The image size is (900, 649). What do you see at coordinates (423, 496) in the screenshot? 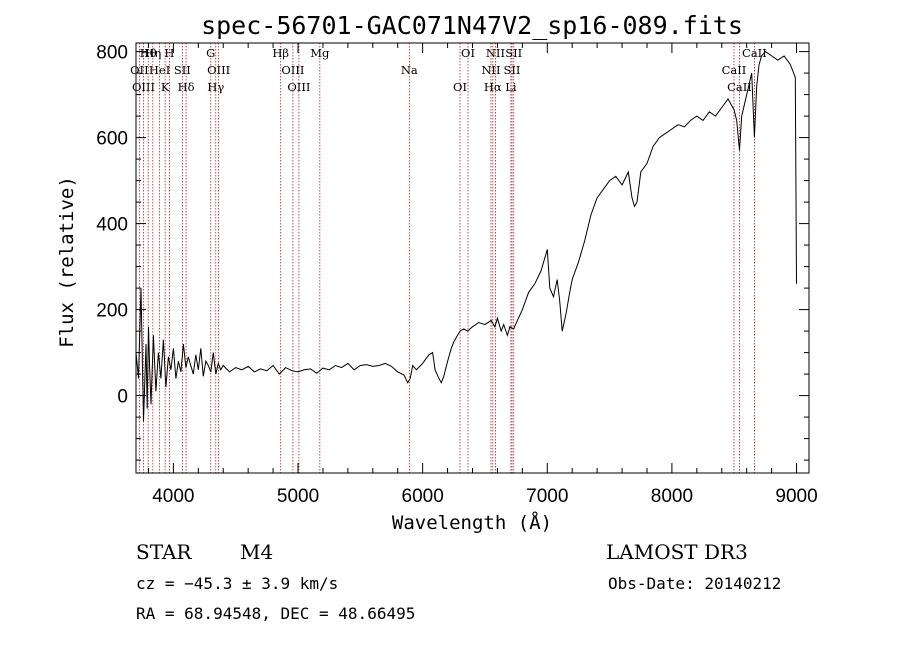
I see `x-tick-label: 6000` at bounding box center [423, 496].